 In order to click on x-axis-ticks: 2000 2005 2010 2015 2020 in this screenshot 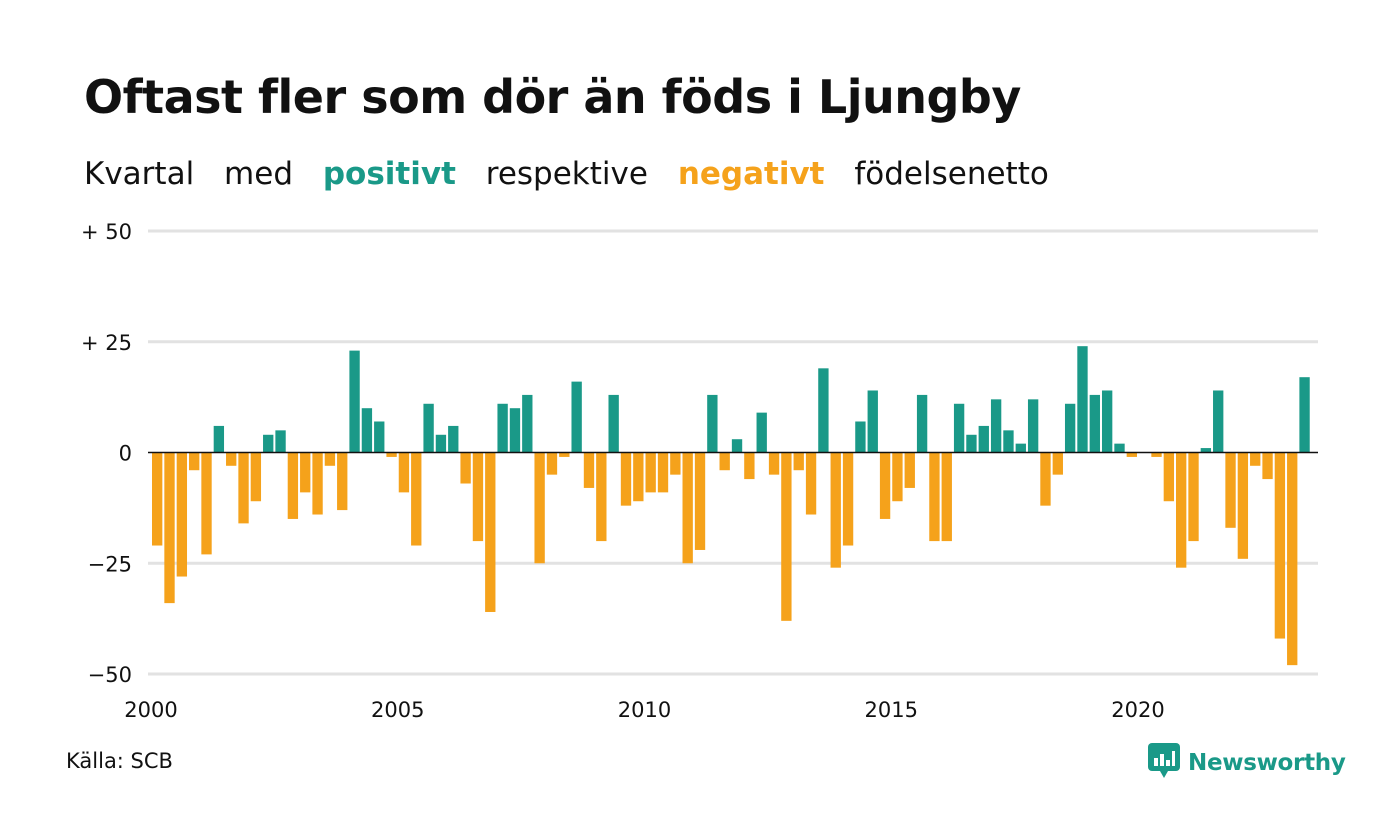, I will do `click(644, 710)`.